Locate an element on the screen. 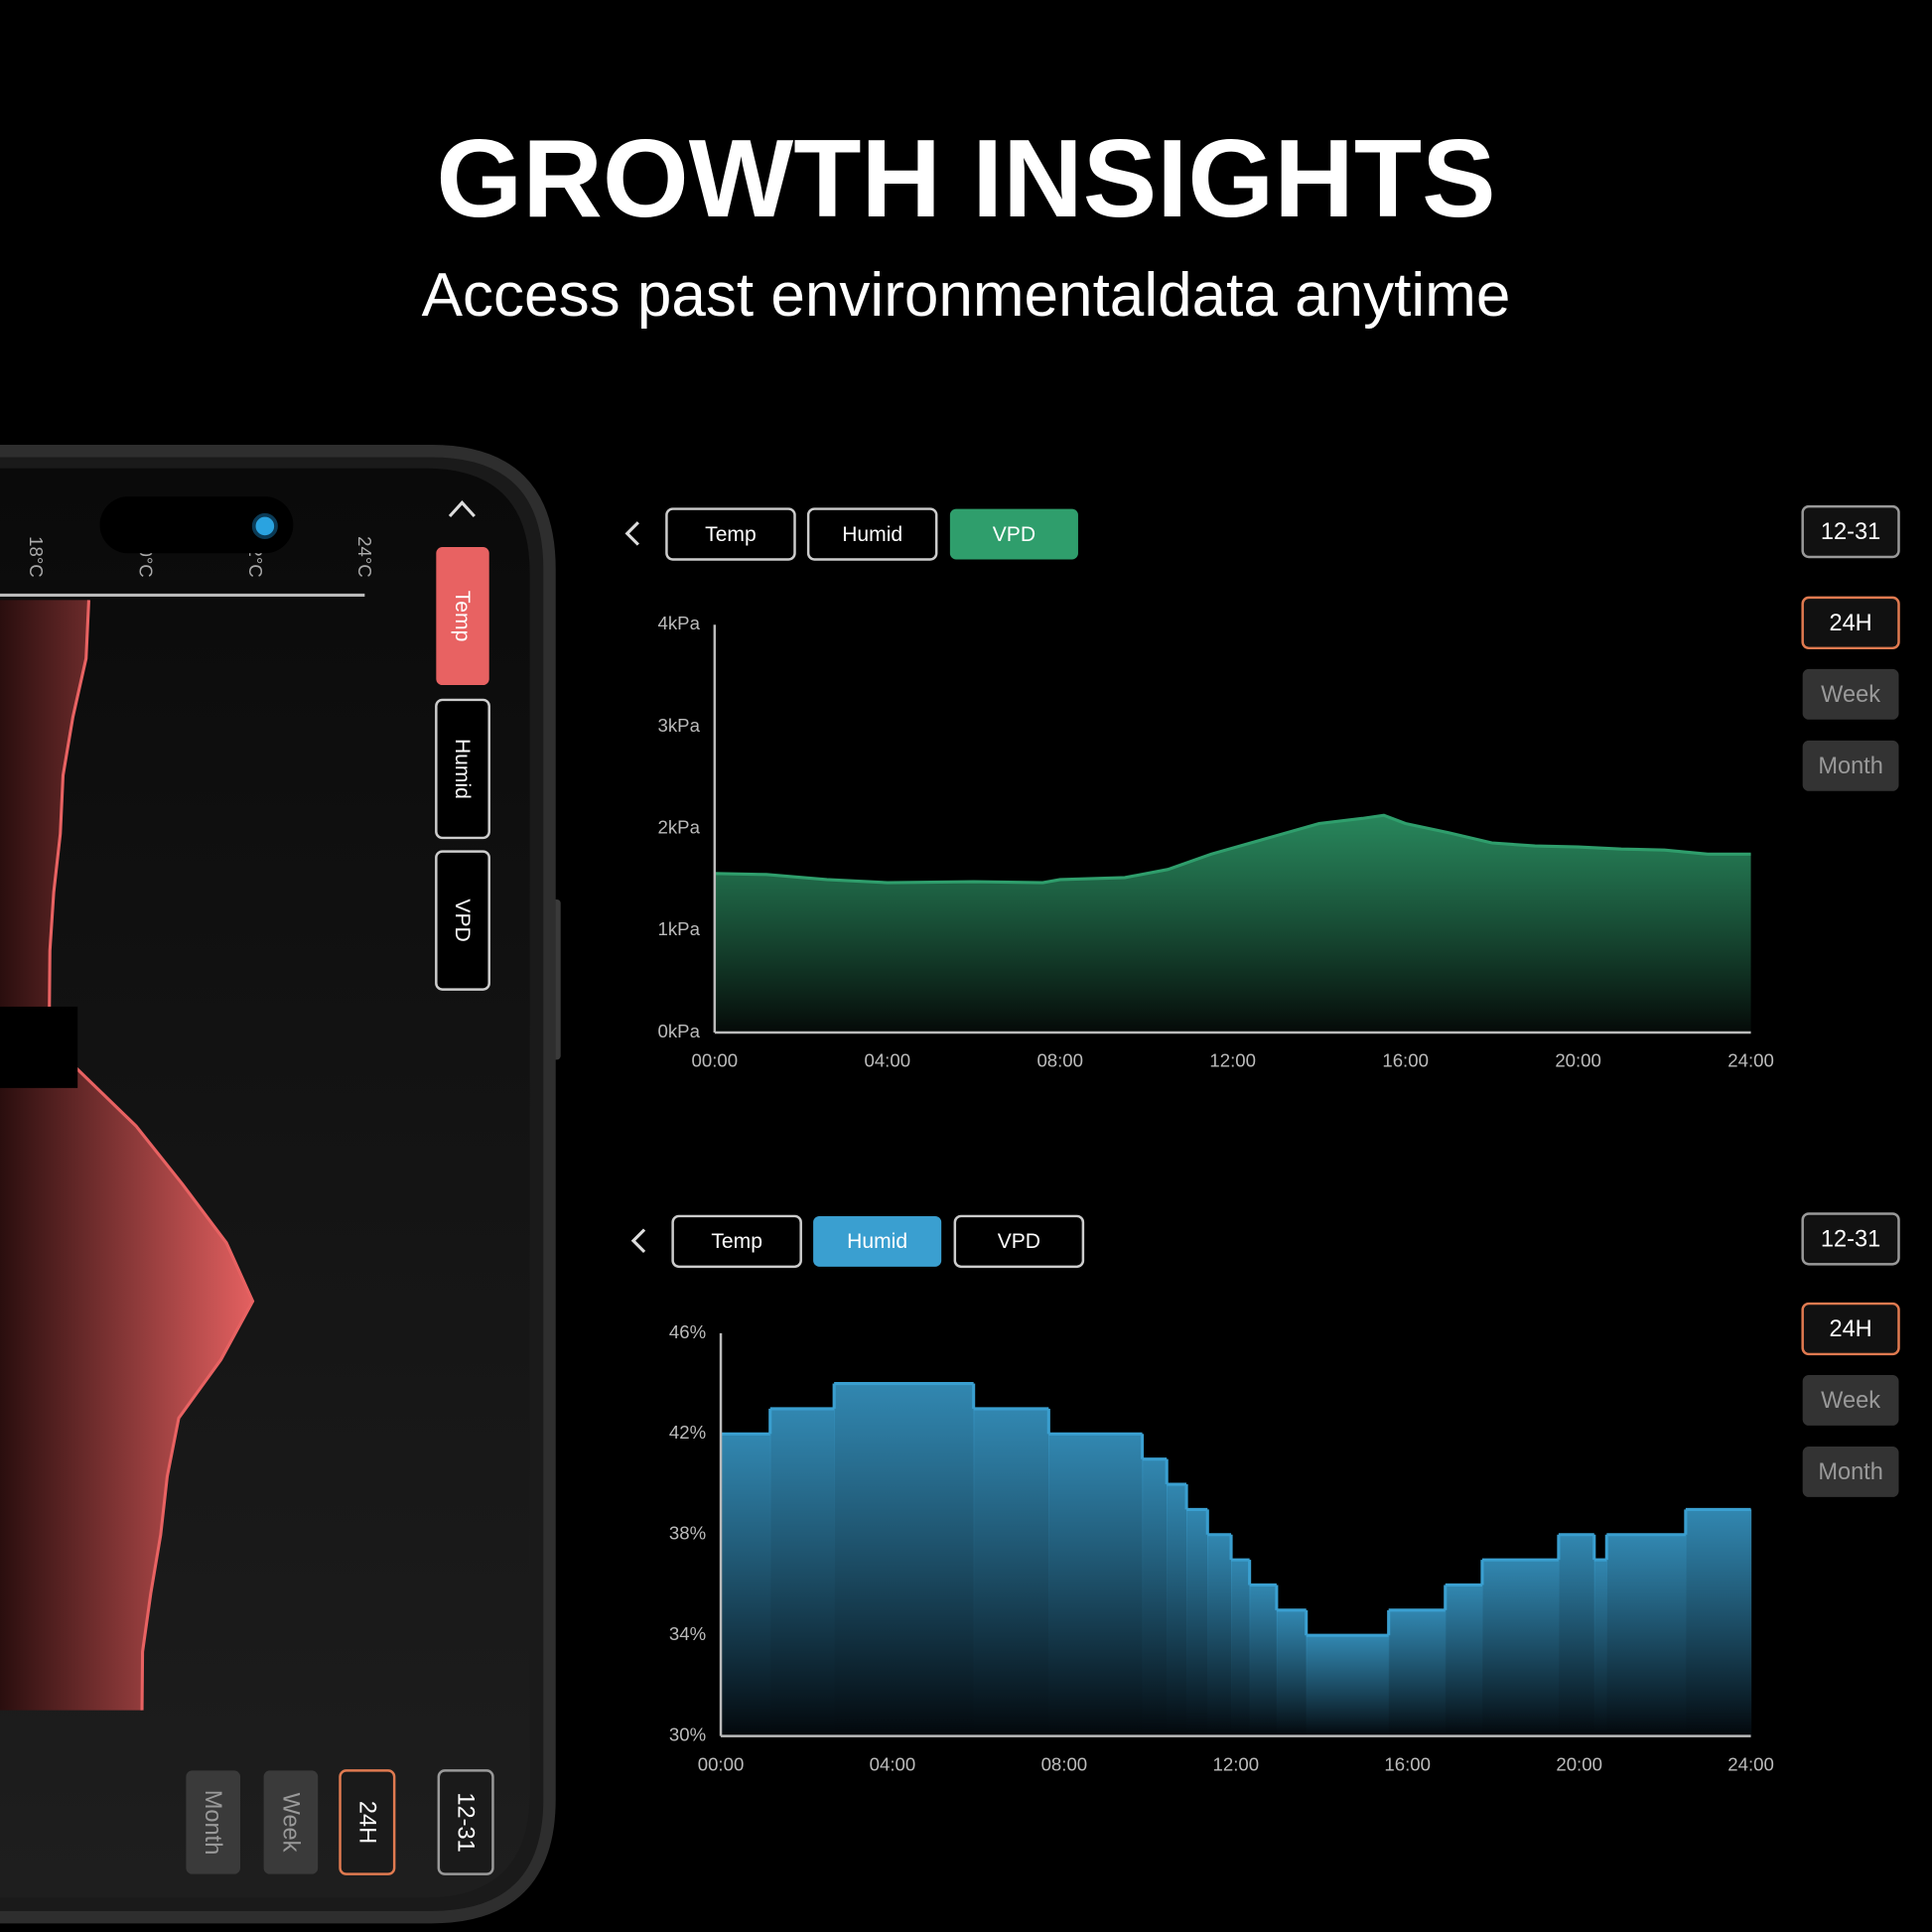  temp-line is located at coordinates (152, 1156).